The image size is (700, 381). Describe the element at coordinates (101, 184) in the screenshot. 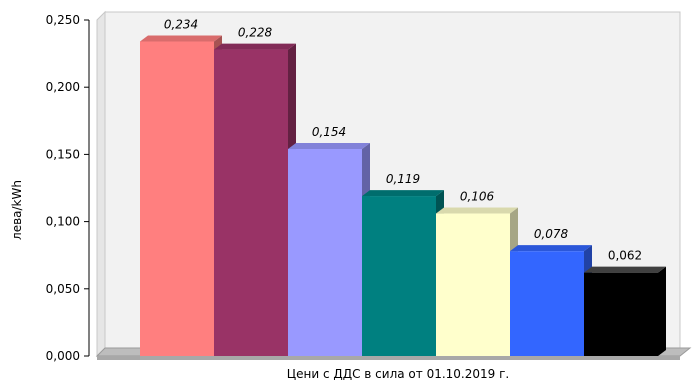

I see `plot-side-wall` at that location.